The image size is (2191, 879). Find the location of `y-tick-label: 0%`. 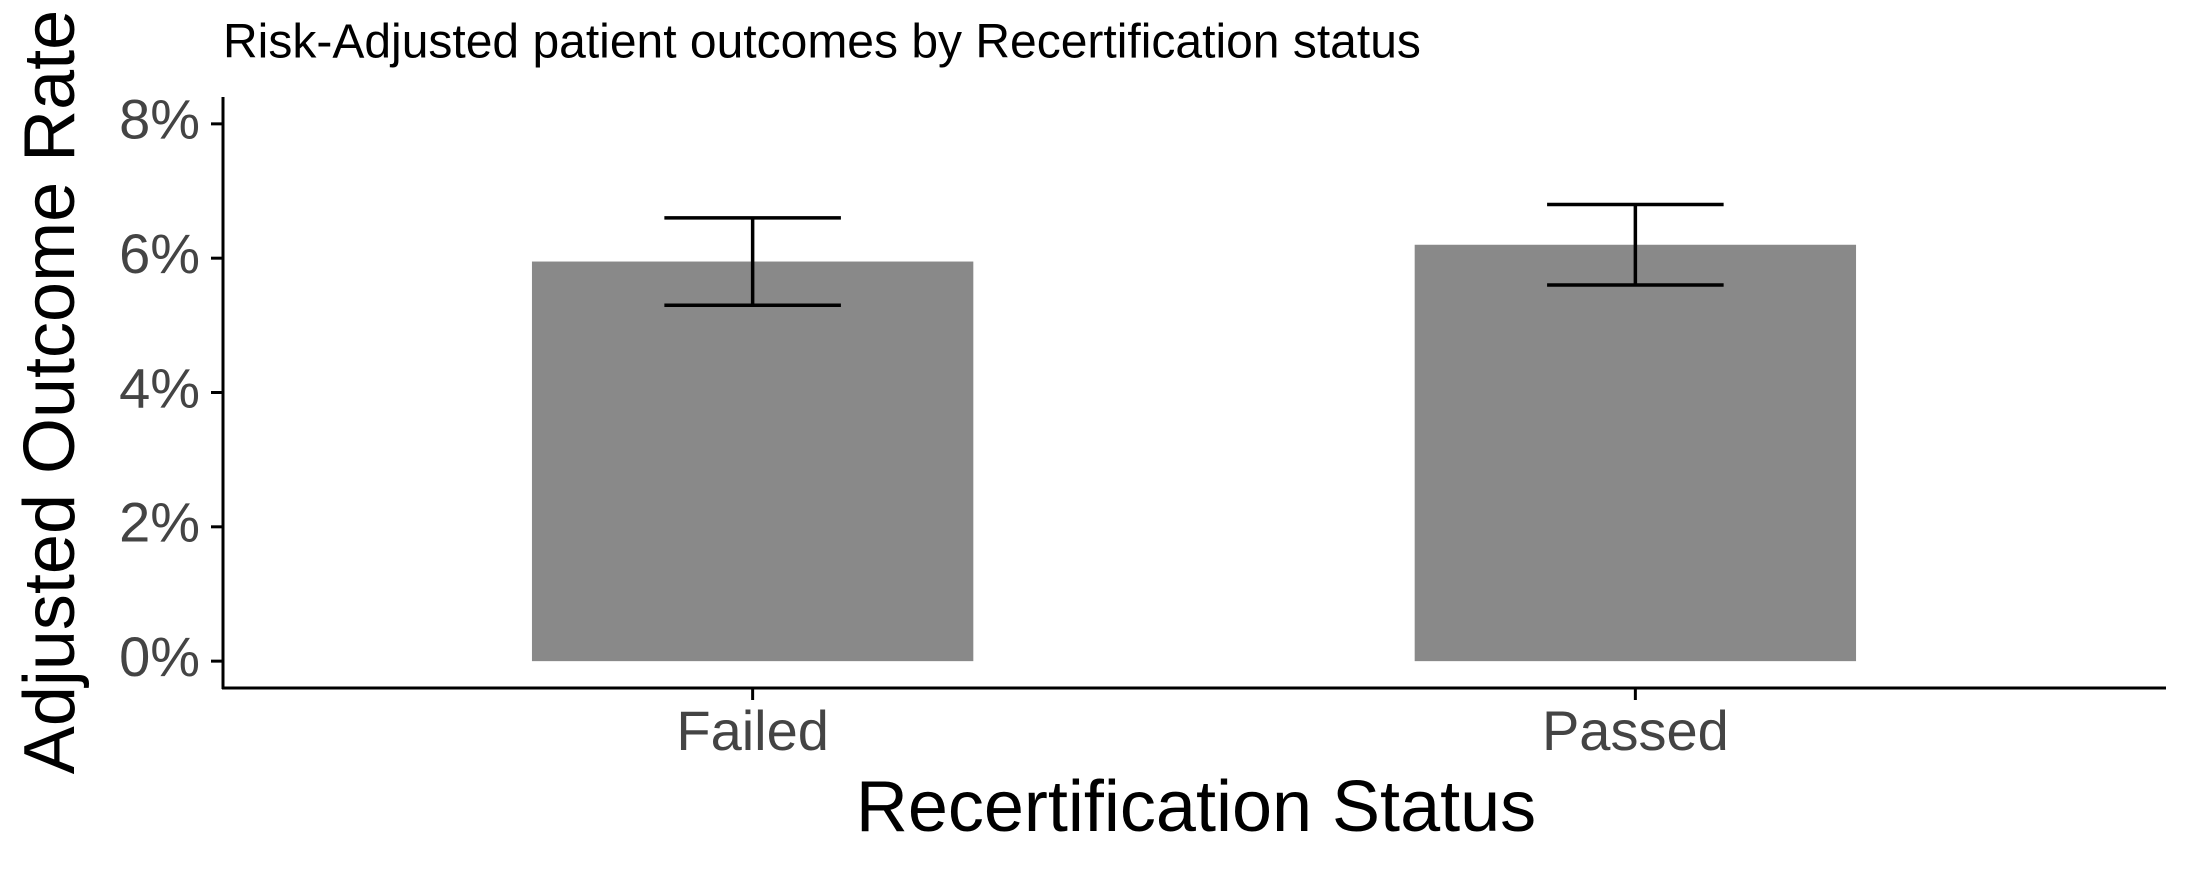

y-tick-label: 0% is located at coordinates (159, 656).